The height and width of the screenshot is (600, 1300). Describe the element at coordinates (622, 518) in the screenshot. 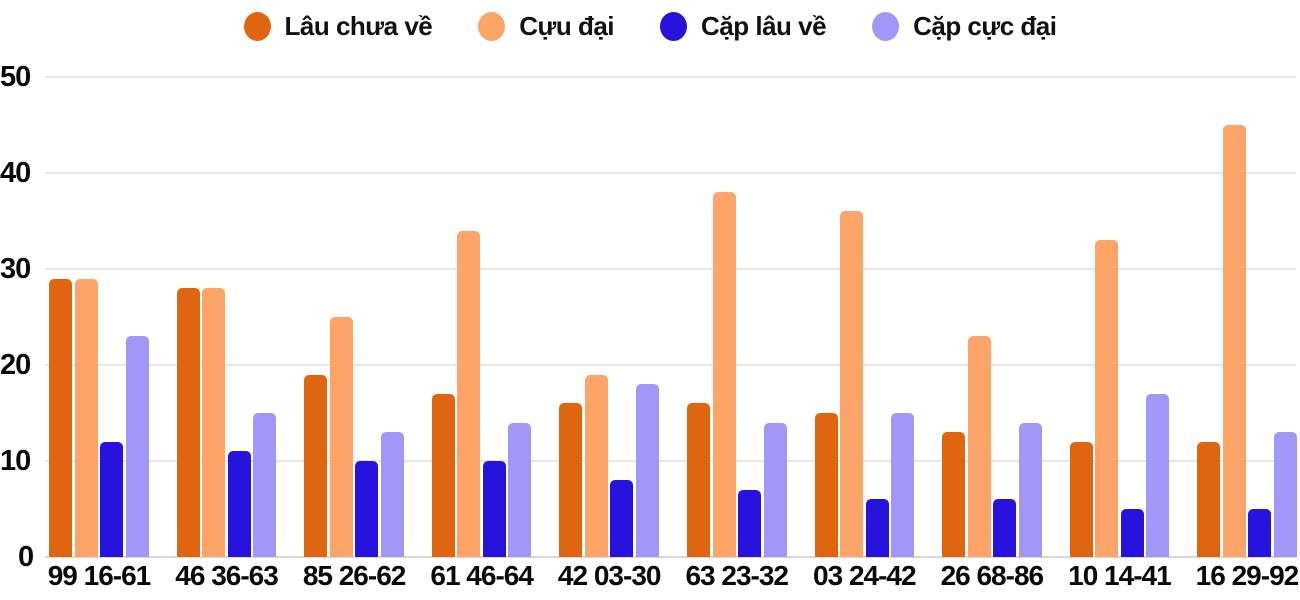

I see `bar-cặp-lâu-về-42-03-30` at that location.